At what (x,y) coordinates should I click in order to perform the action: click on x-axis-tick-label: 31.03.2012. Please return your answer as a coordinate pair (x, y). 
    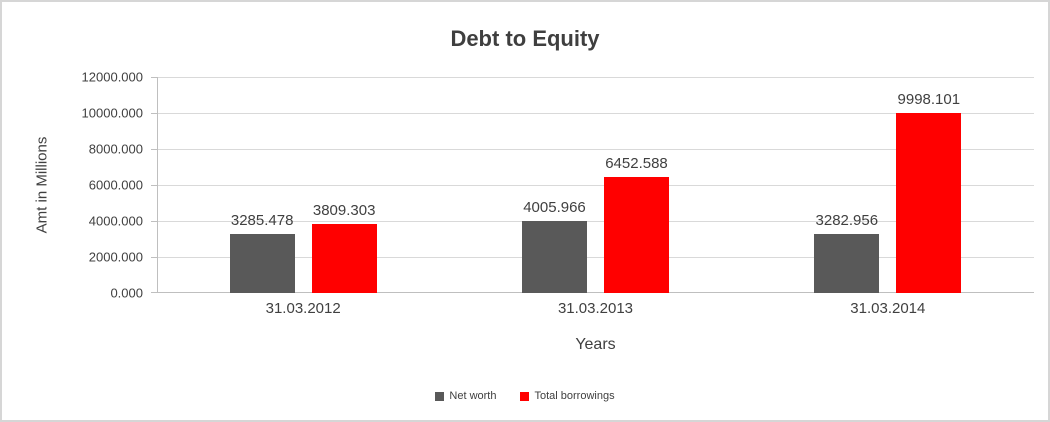
    Looking at the image, I should click on (303, 308).